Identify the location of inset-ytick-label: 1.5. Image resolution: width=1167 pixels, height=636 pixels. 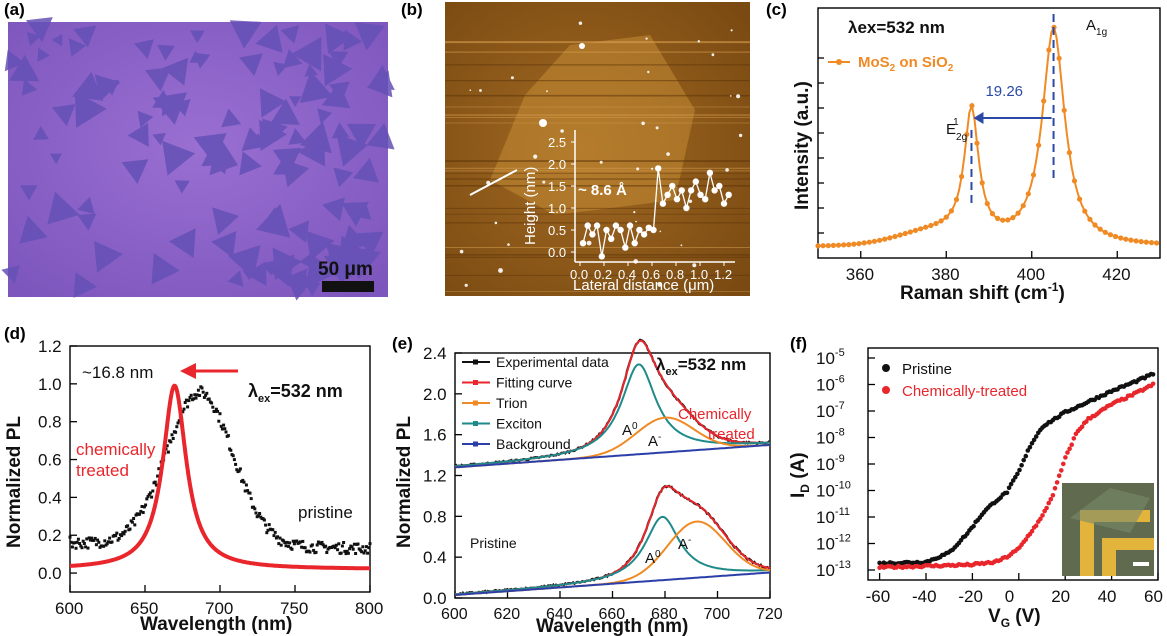
(557, 186).